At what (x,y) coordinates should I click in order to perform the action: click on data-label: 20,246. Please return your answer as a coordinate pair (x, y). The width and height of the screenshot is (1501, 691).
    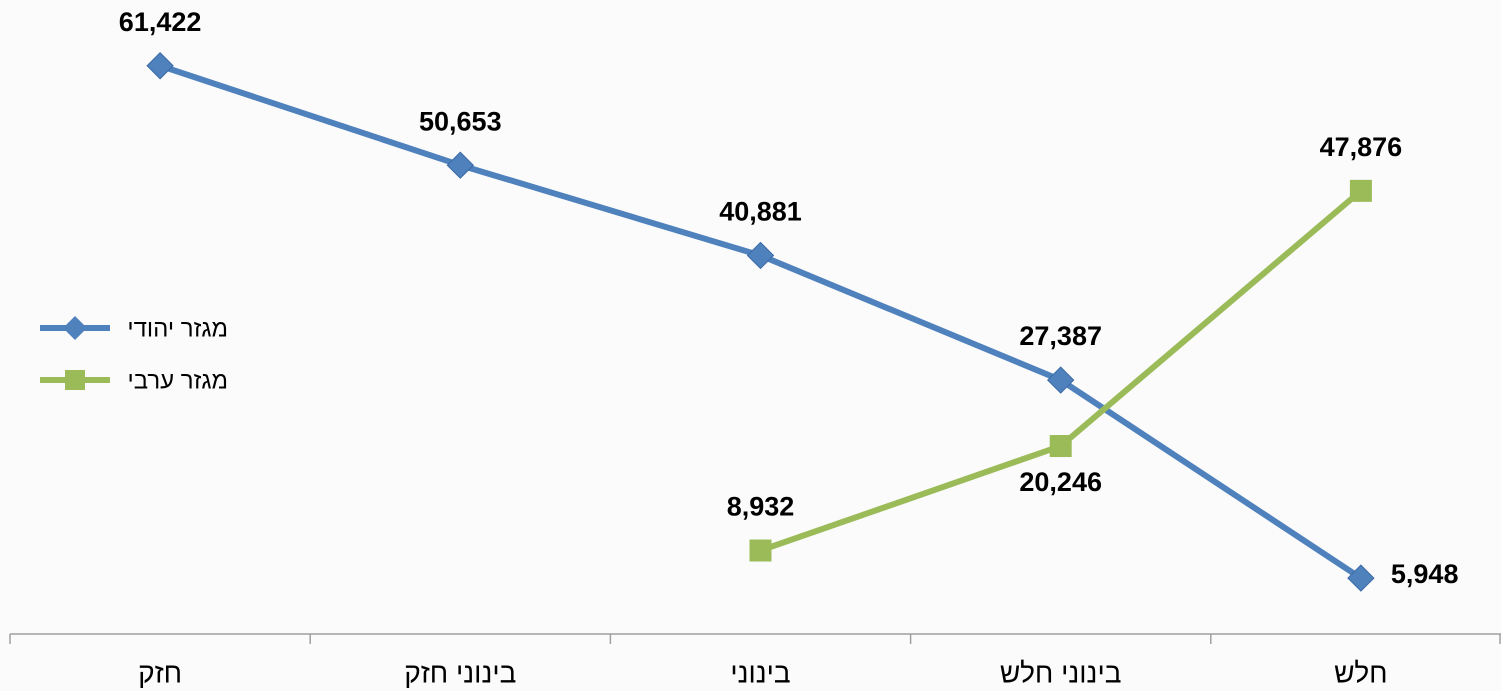
    Looking at the image, I should click on (1060, 482).